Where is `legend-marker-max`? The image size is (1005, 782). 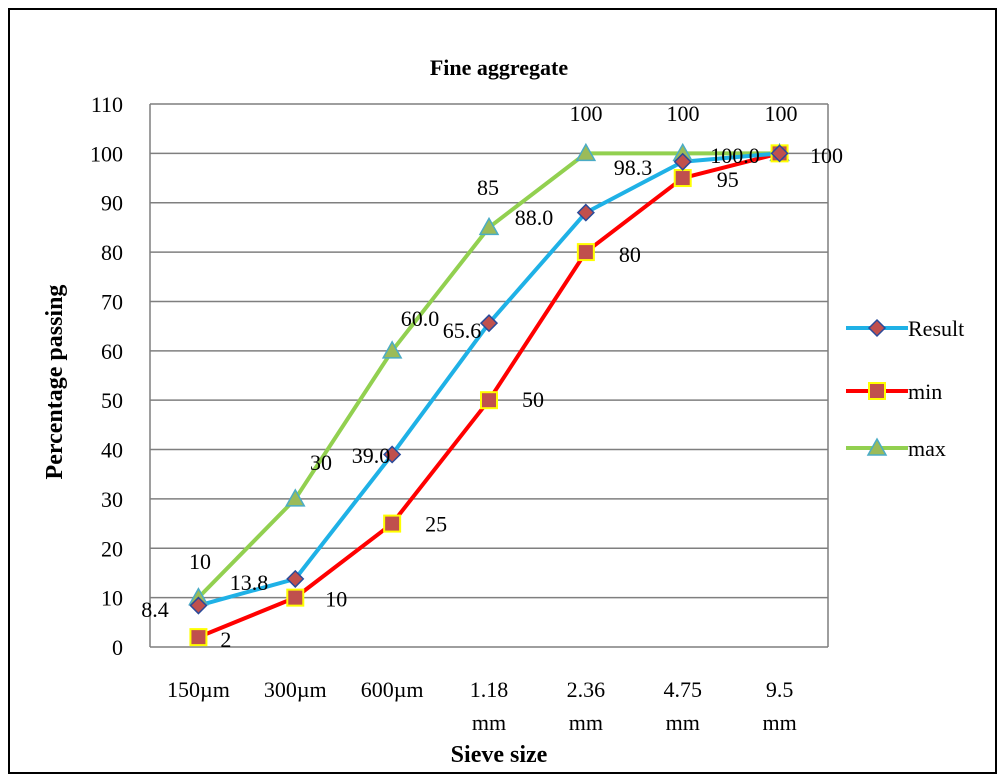 legend-marker-max is located at coordinates (877, 446).